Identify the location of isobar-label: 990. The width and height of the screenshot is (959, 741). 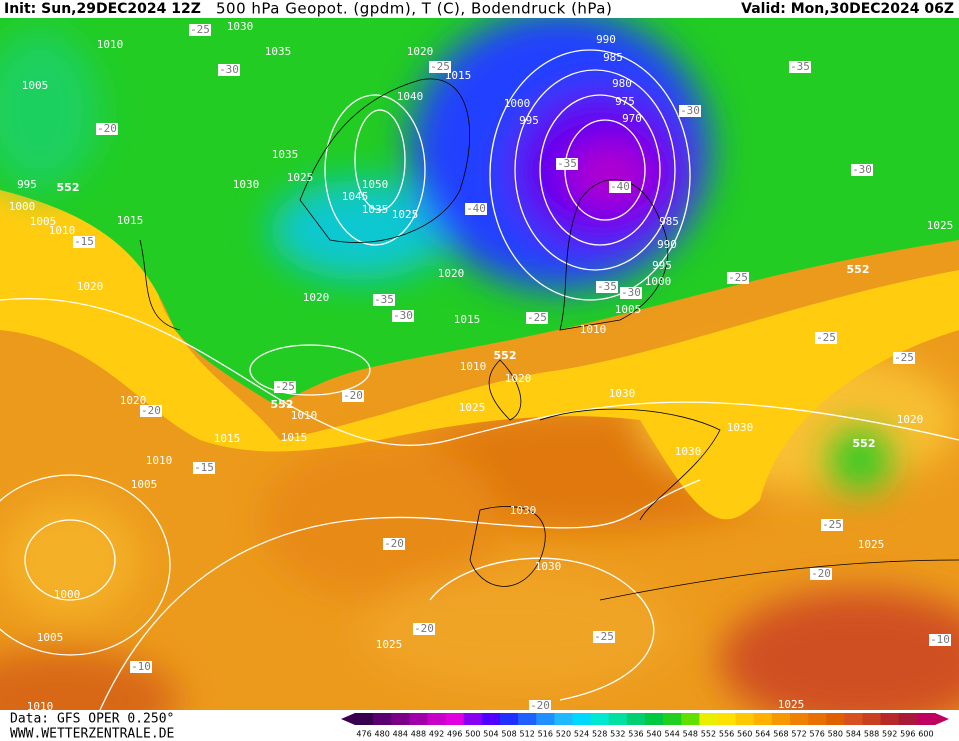
(667, 244).